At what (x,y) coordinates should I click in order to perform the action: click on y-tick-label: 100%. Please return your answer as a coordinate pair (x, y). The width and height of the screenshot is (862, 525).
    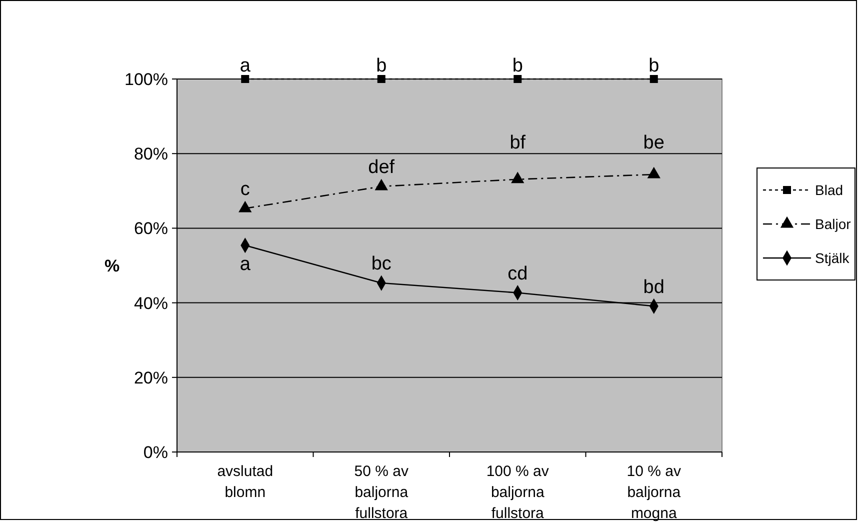
    Looking at the image, I should click on (146, 79).